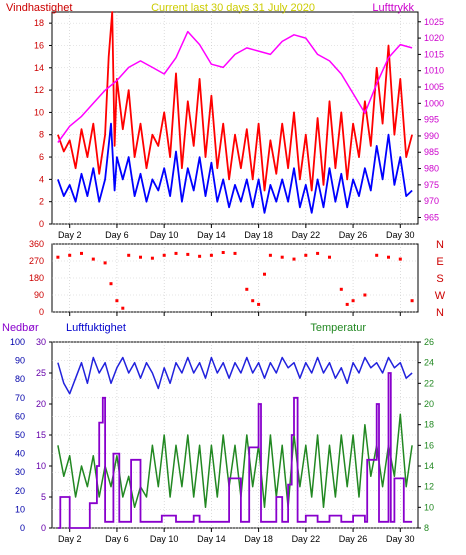 This screenshot has height=555, width=466. Describe the element at coordinates (39, 90) in the screenshot. I see `wind-y-tick-label: 12` at that location.